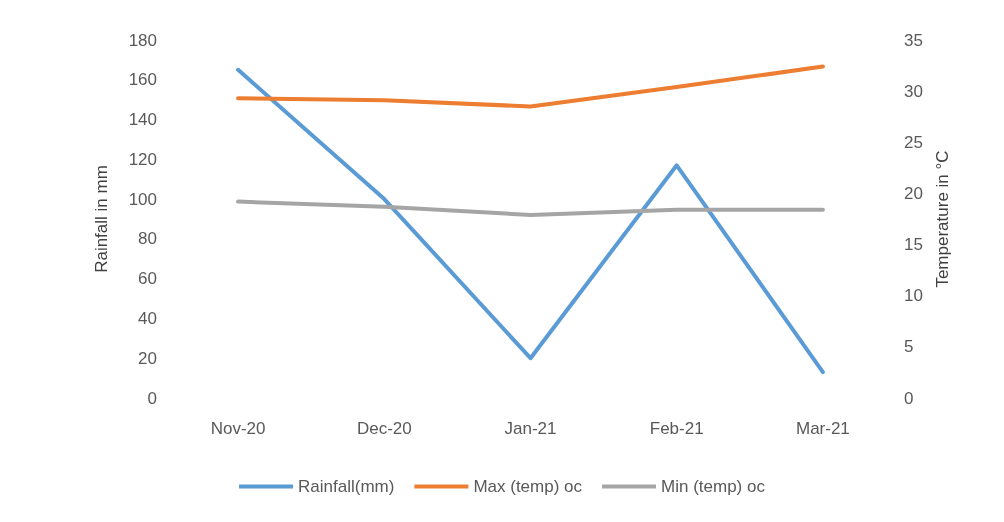 The image size is (1004, 522). What do you see at coordinates (152, 398) in the screenshot?
I see `y-tick-label: 0` at bounding box center [152, 398].